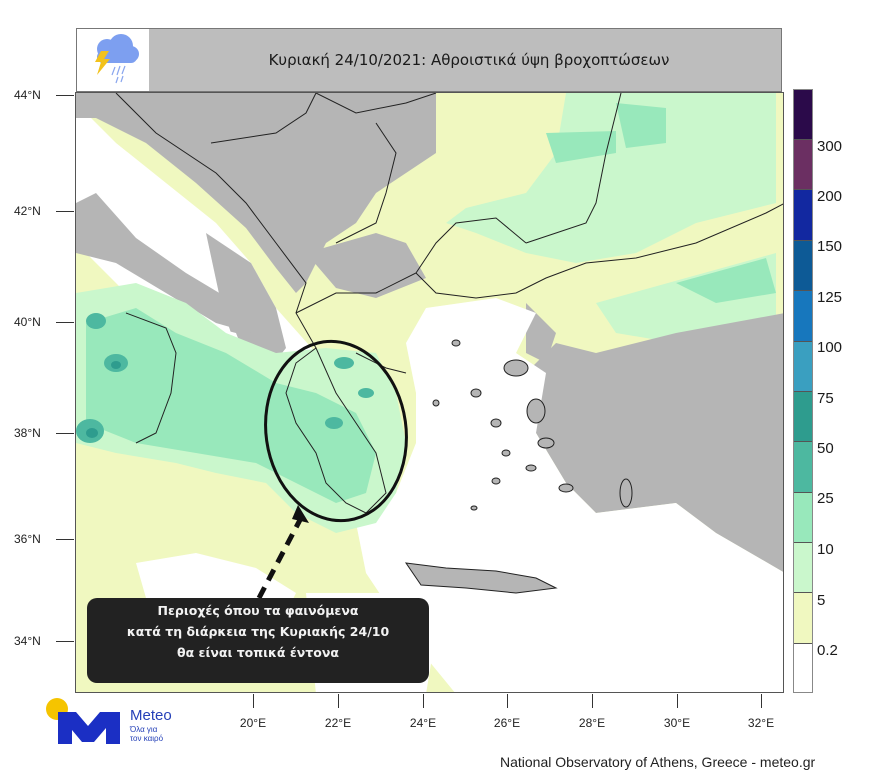  I want to click on lon-label: 26°E, so click(507, 723).